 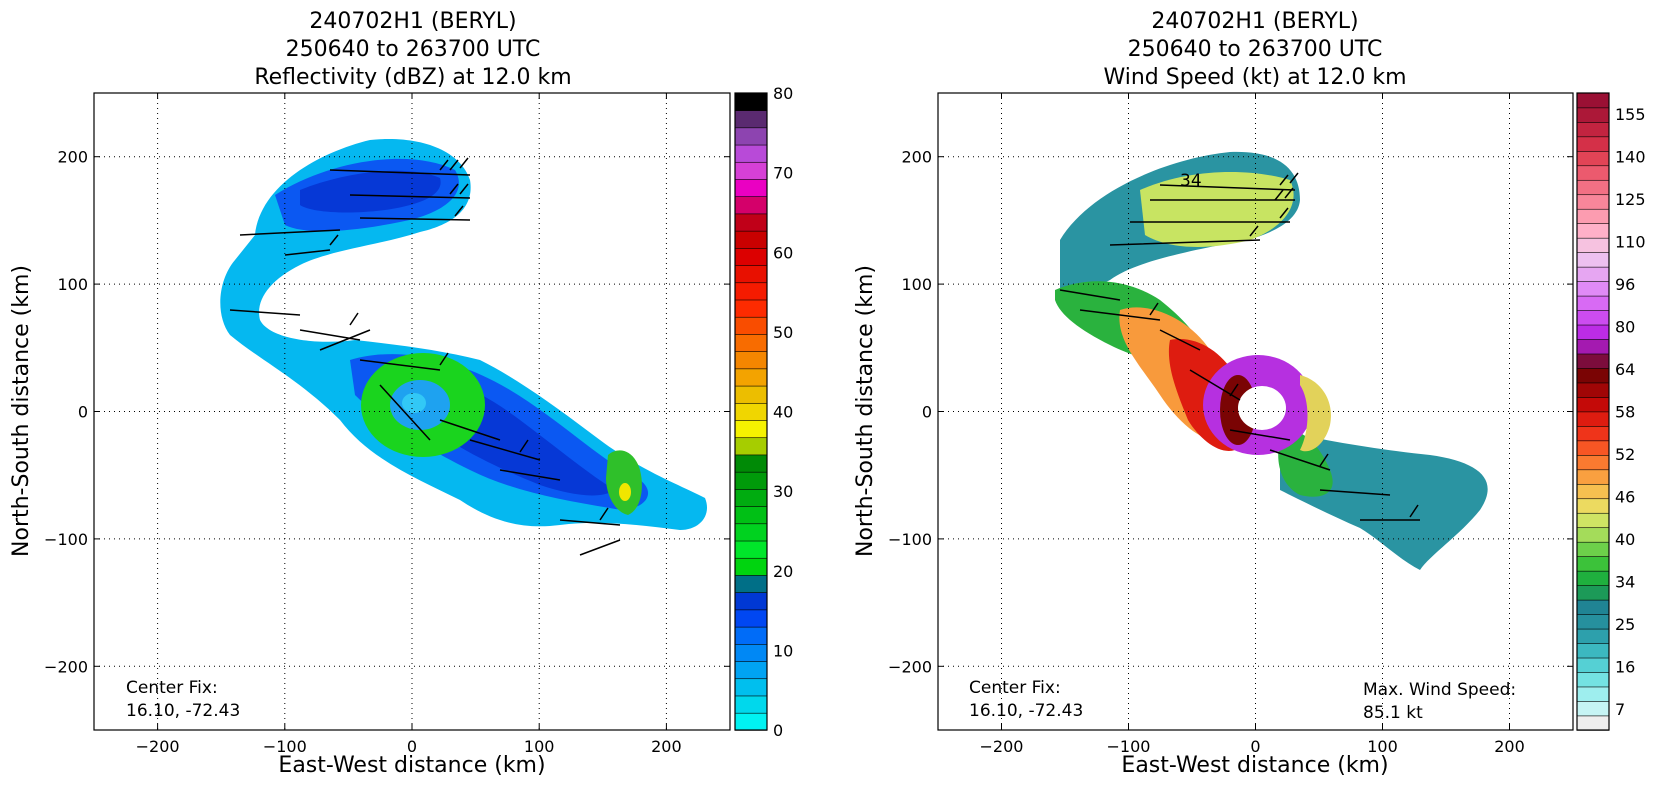 I want to click on colorbar-tick-label: 96, so click(x=1625, y=284).